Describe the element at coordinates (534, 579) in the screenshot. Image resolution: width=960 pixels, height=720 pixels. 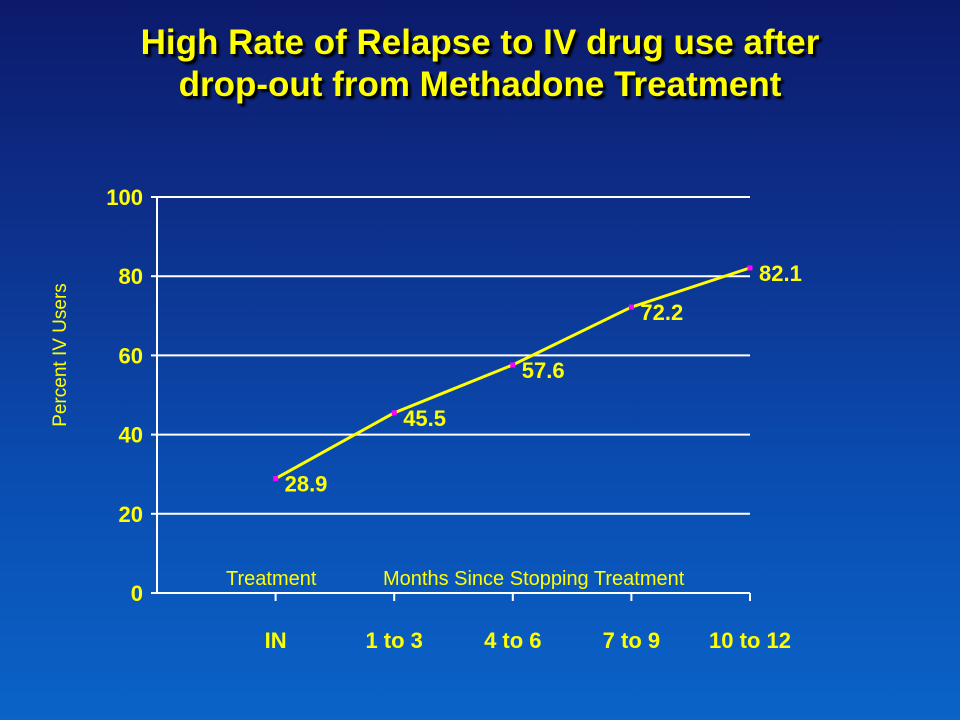
I see `months-annotation: Months Since Stopping Treatment` at that location.